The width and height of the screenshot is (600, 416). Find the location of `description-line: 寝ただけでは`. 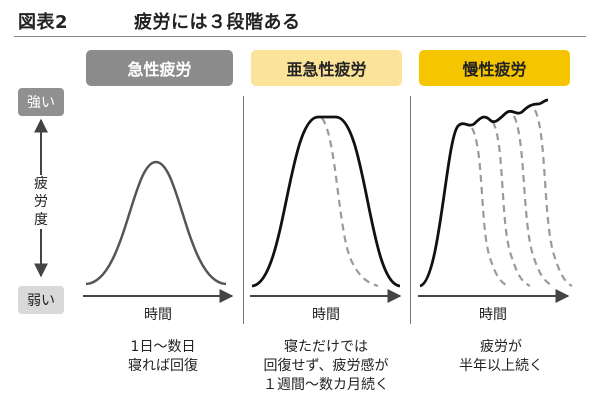

description-line: 寝ただけでは is located at coordinates (326, 347).